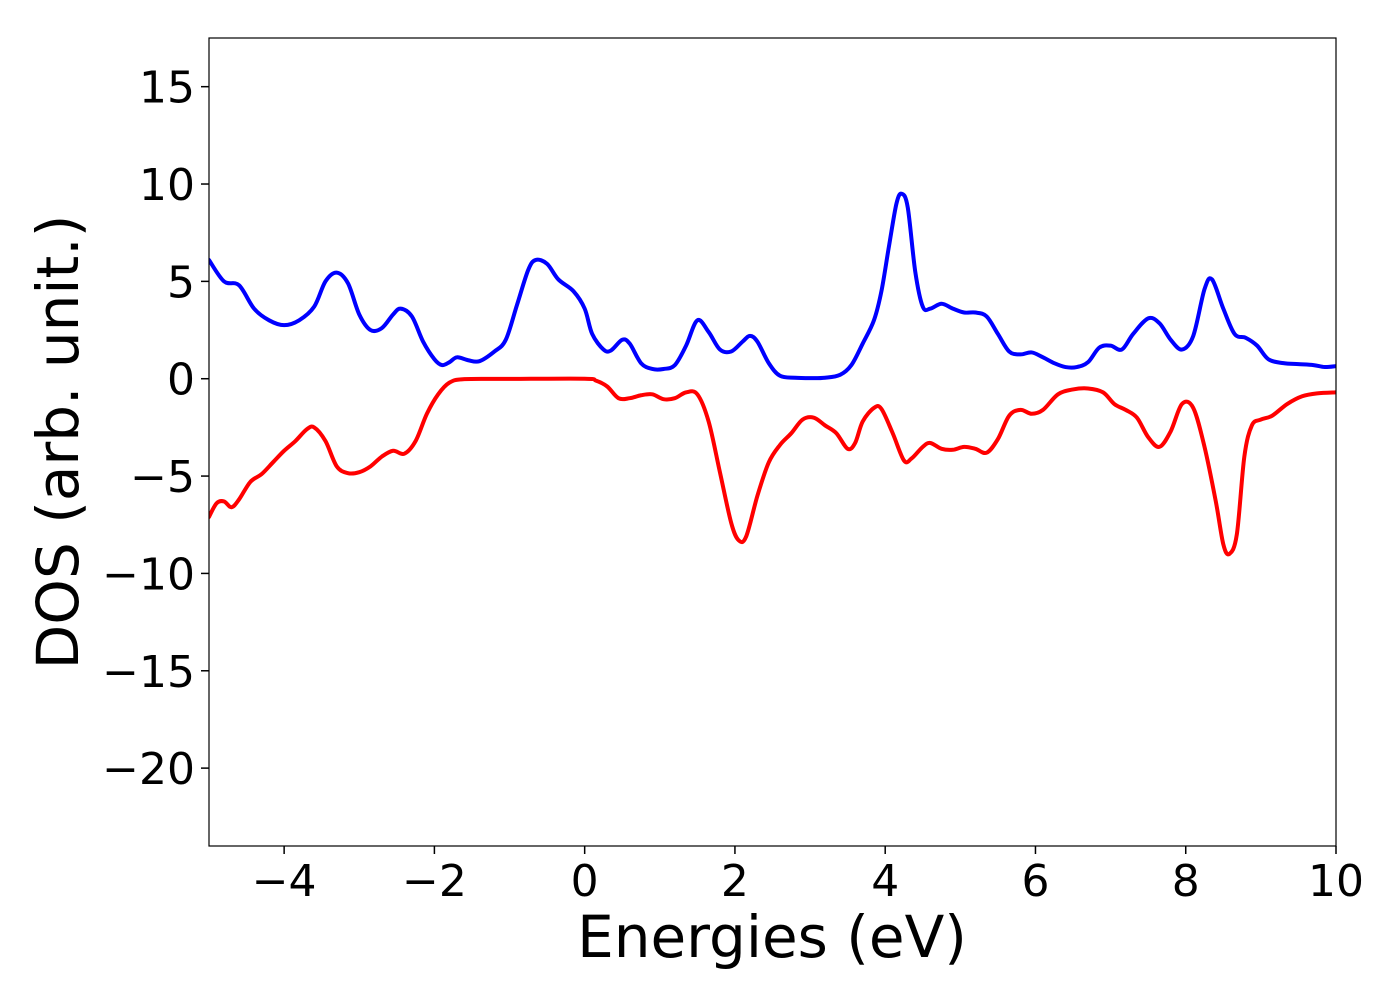 Image resolution: width=1400 pixels, height=1000 pixels. I want to click on y-axis-title: DOS (arb. unit.), so click(58, 442).